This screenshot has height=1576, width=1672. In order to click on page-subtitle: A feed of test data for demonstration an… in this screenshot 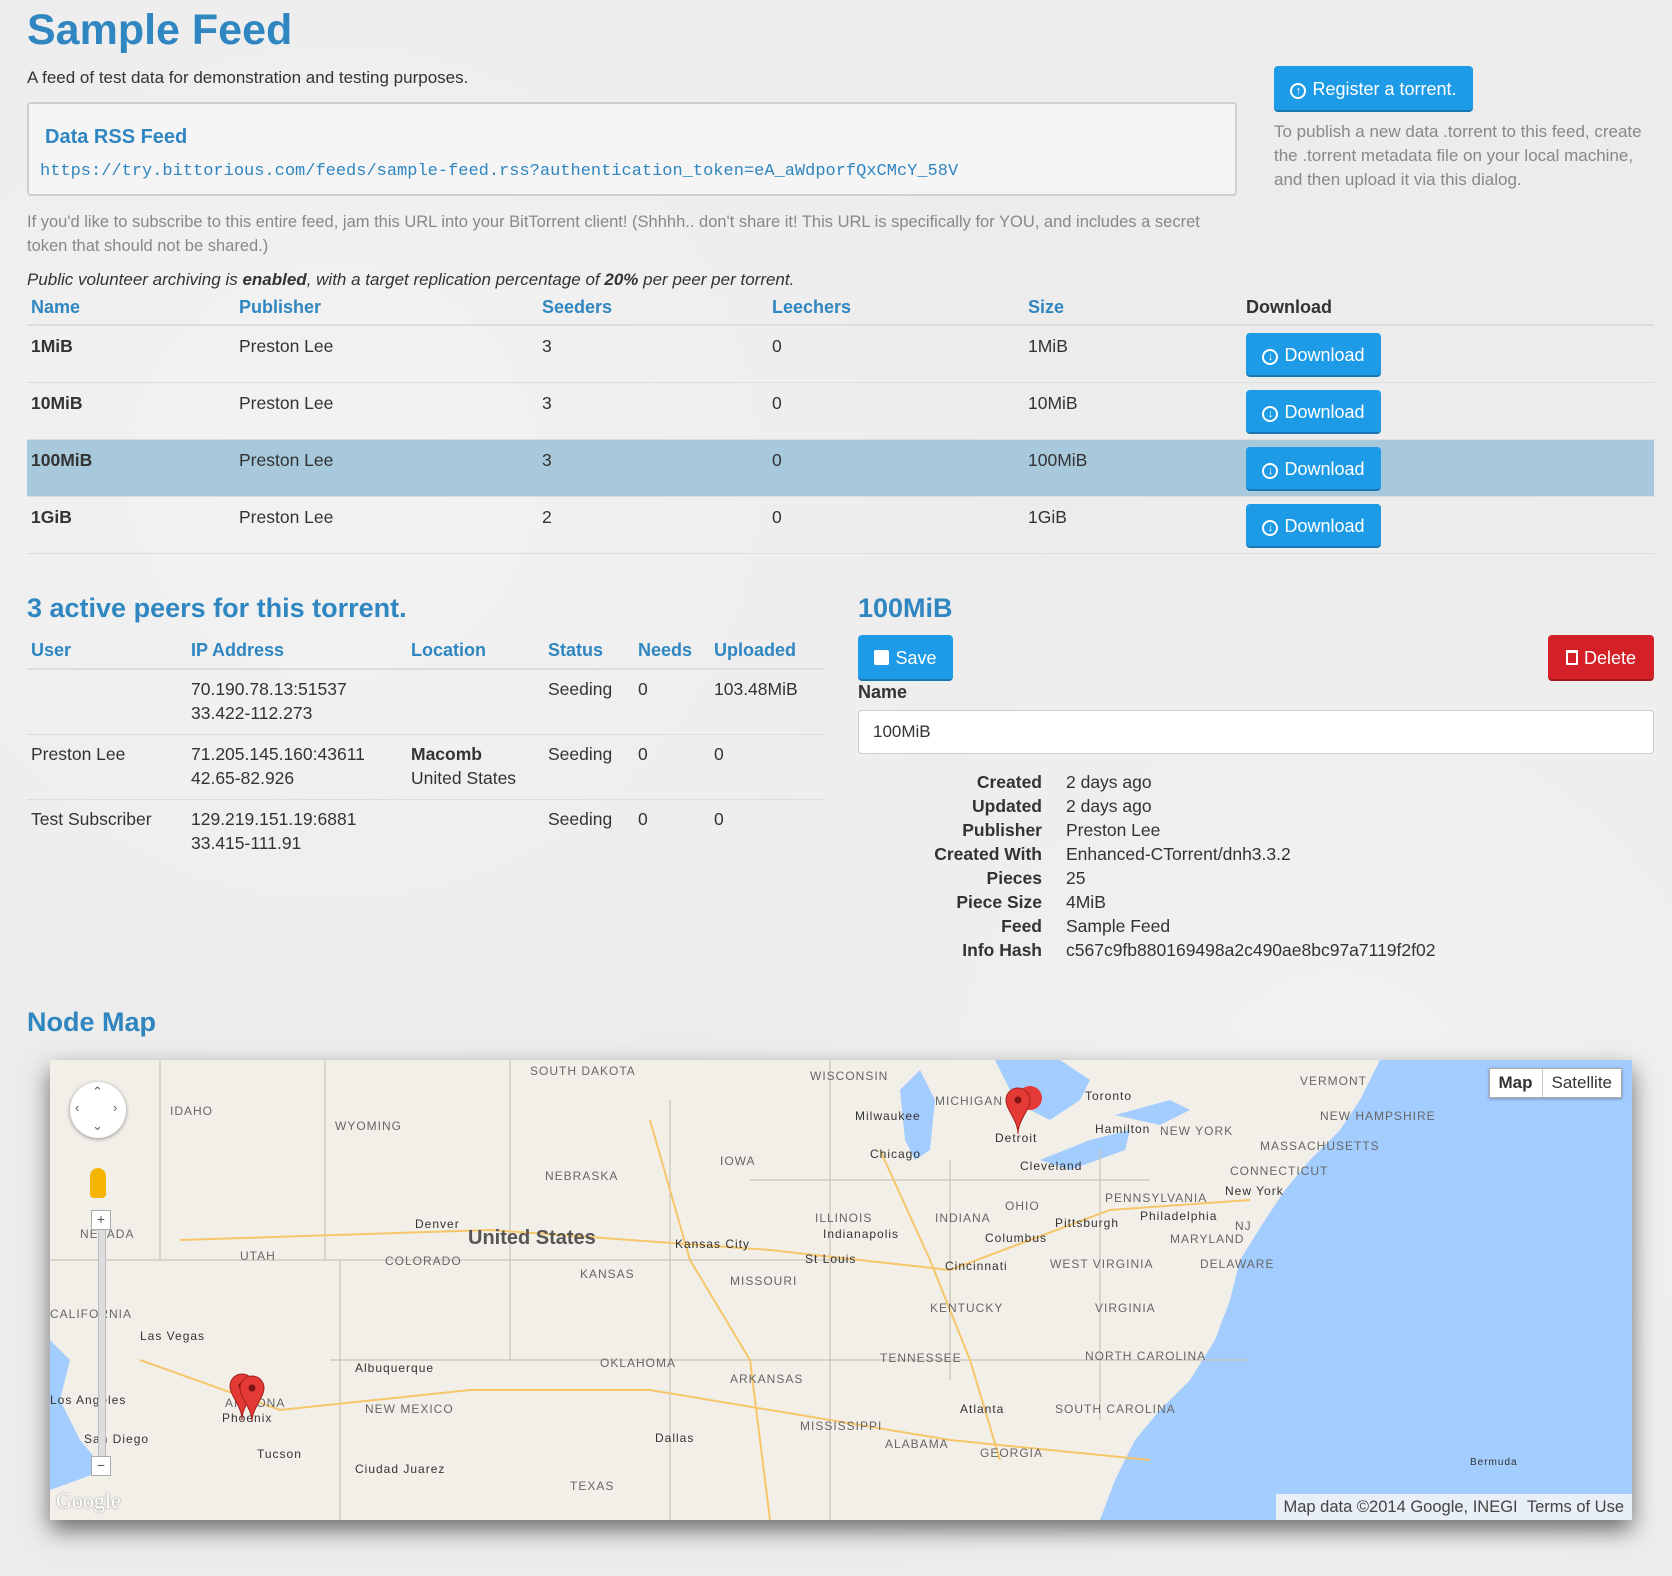, I will do `click(248, 77)`.